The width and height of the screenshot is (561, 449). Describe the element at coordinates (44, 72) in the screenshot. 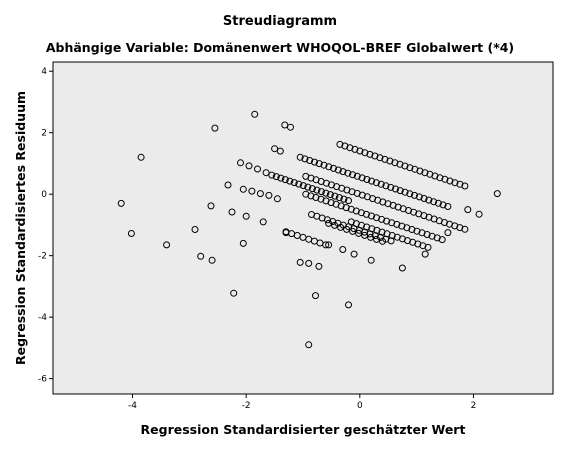

I see `y-tick-label: 4` at that location.